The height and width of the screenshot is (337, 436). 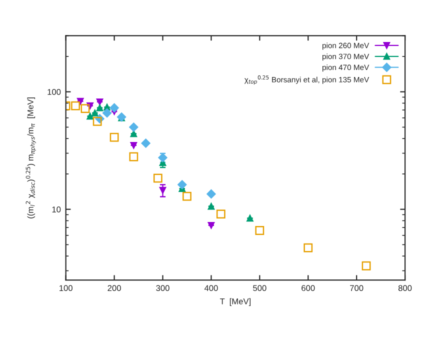 I want to click on y-tick-label: 10, so click(x=56, y=209).